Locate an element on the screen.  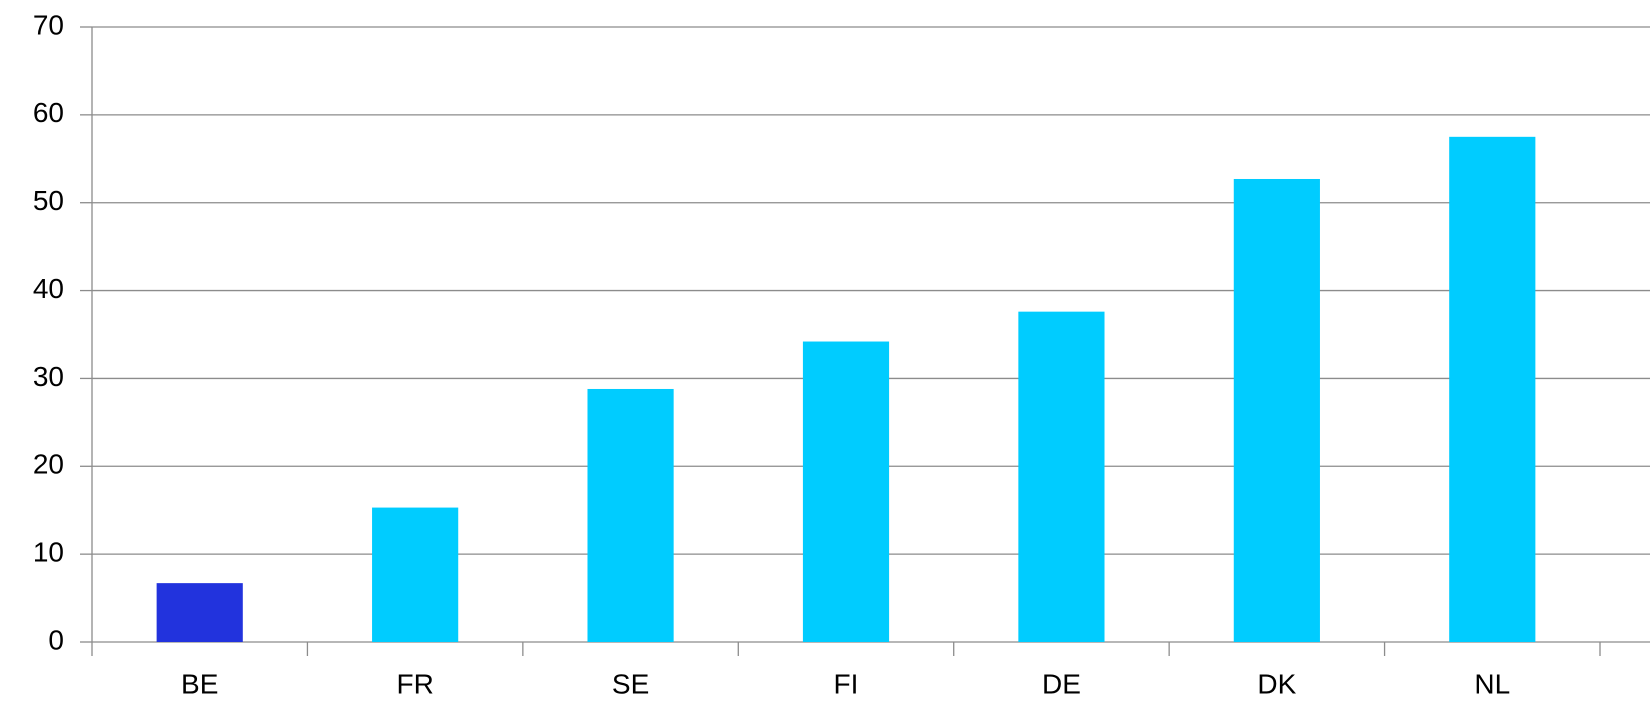
y-tick-label: 50 is located at coordinates (48, 200).